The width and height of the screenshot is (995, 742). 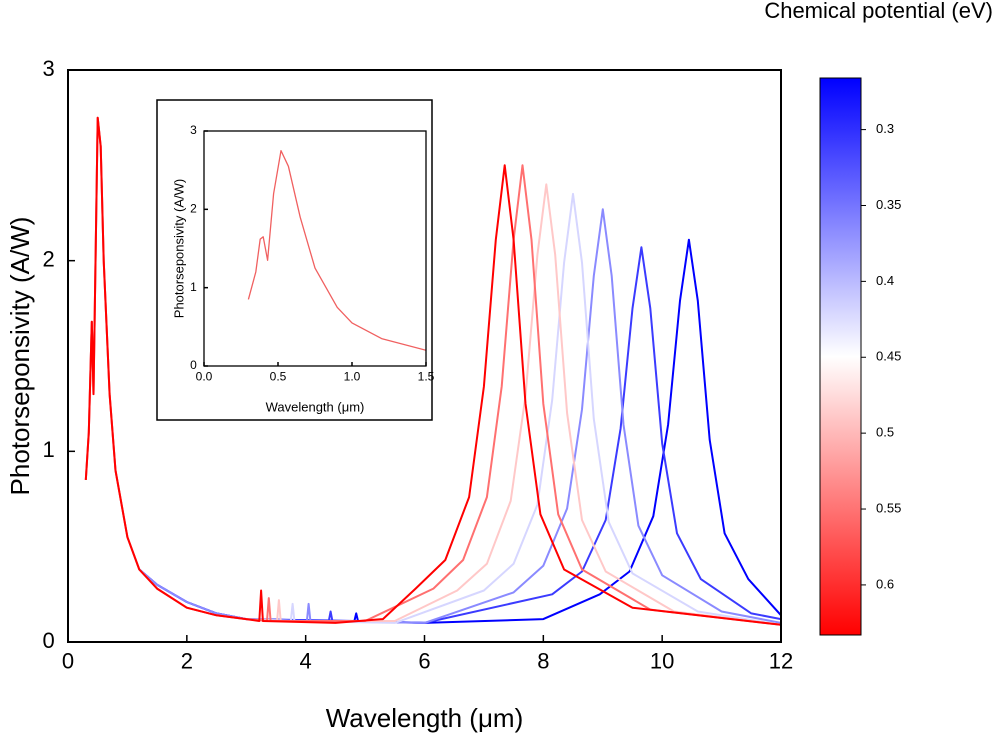 I want to click on inset-frame, so click(x=294, y=260).